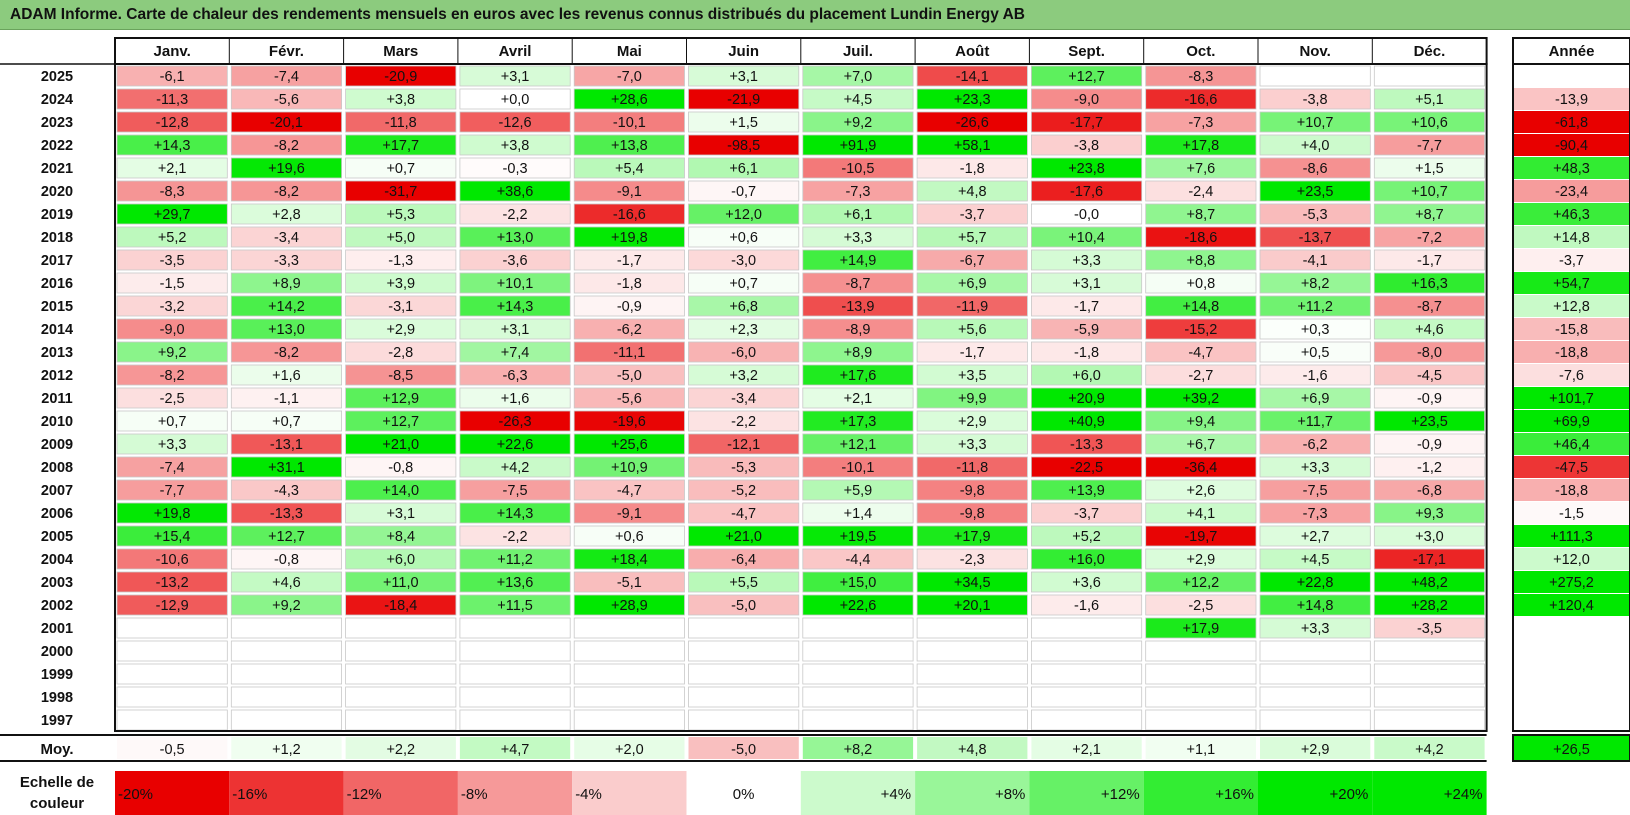  I want to click on cell-value: +0,7, so click(172, 422).